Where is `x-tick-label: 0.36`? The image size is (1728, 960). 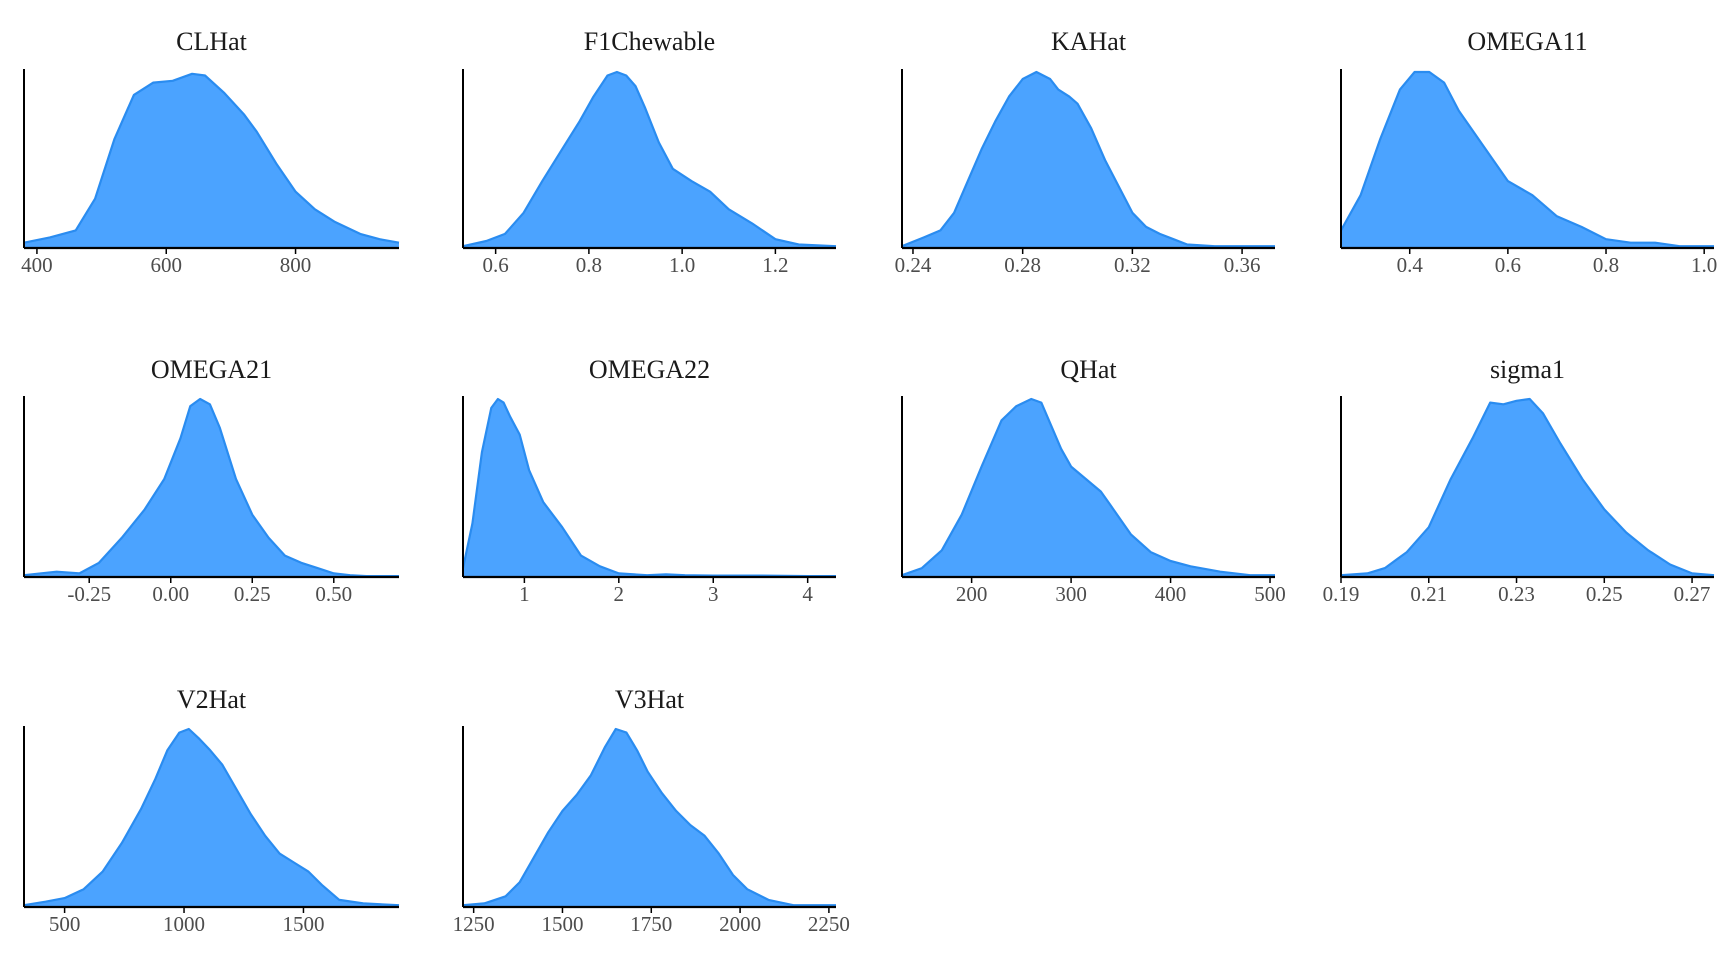 x-tick-label: 0.36 is located at coordinates (1242, 265).